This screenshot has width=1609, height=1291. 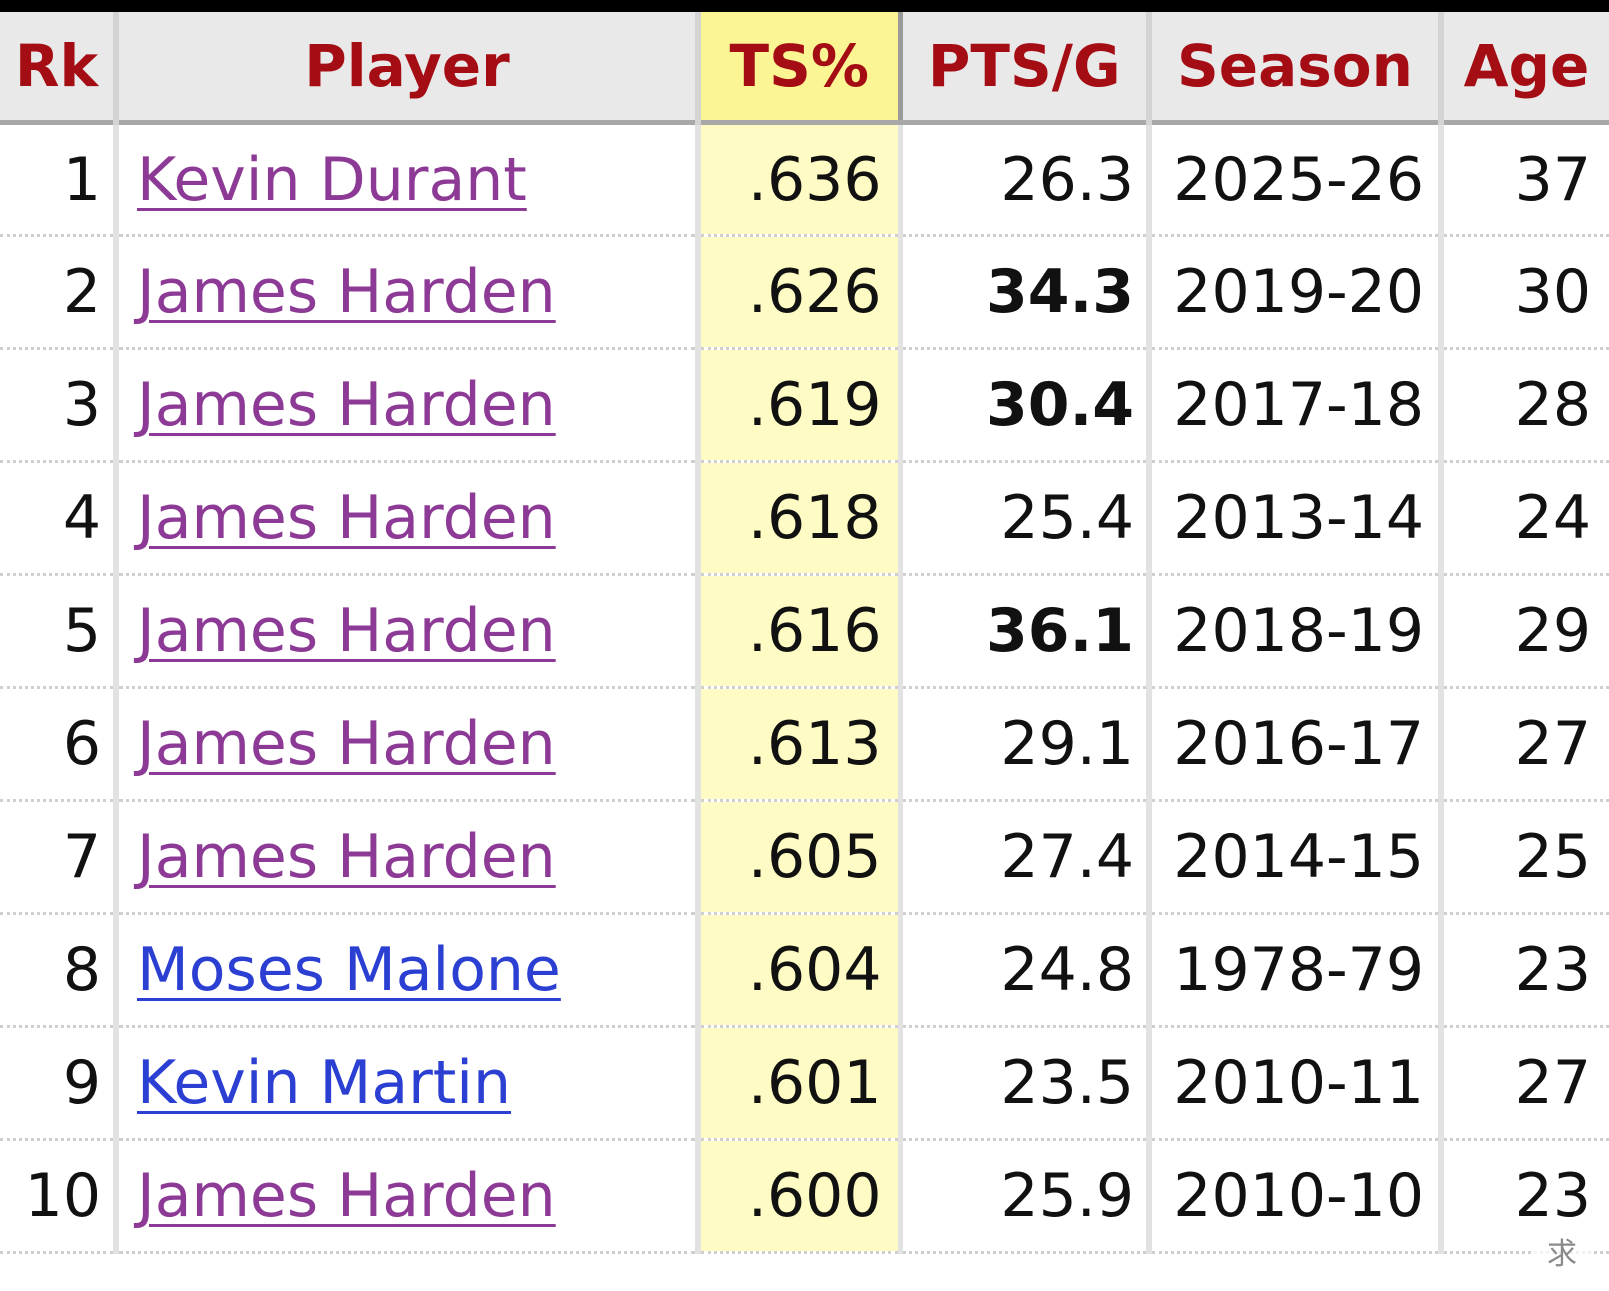 What do you see at coordinates (1026, 631) in the screenshot?
I see `cell-pts-leader: 36.1` at bounding box center [1026, 631].